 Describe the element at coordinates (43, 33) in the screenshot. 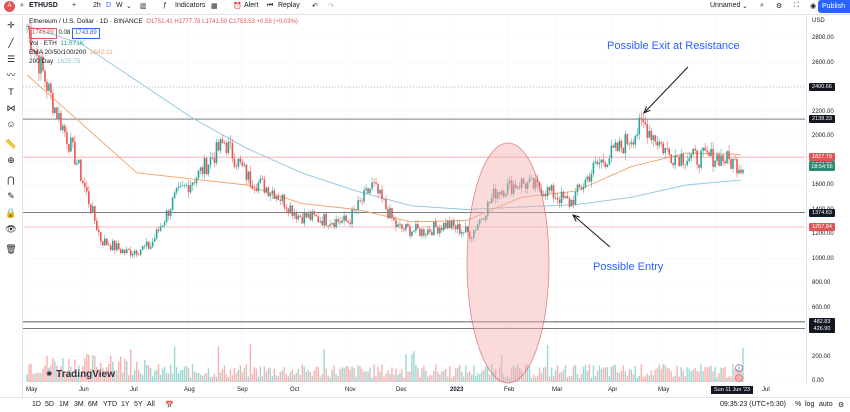

I see `sell-price: 1743.89` at that location.